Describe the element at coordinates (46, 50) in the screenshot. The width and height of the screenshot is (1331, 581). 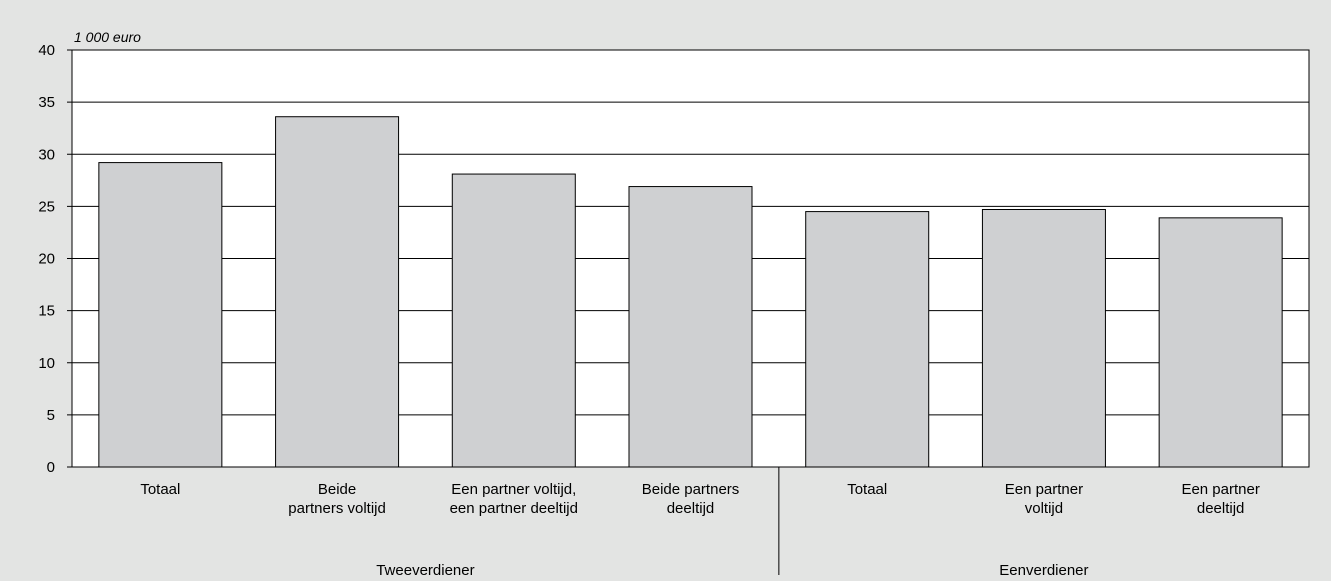
I see `y-tick-label: 40` at that location.